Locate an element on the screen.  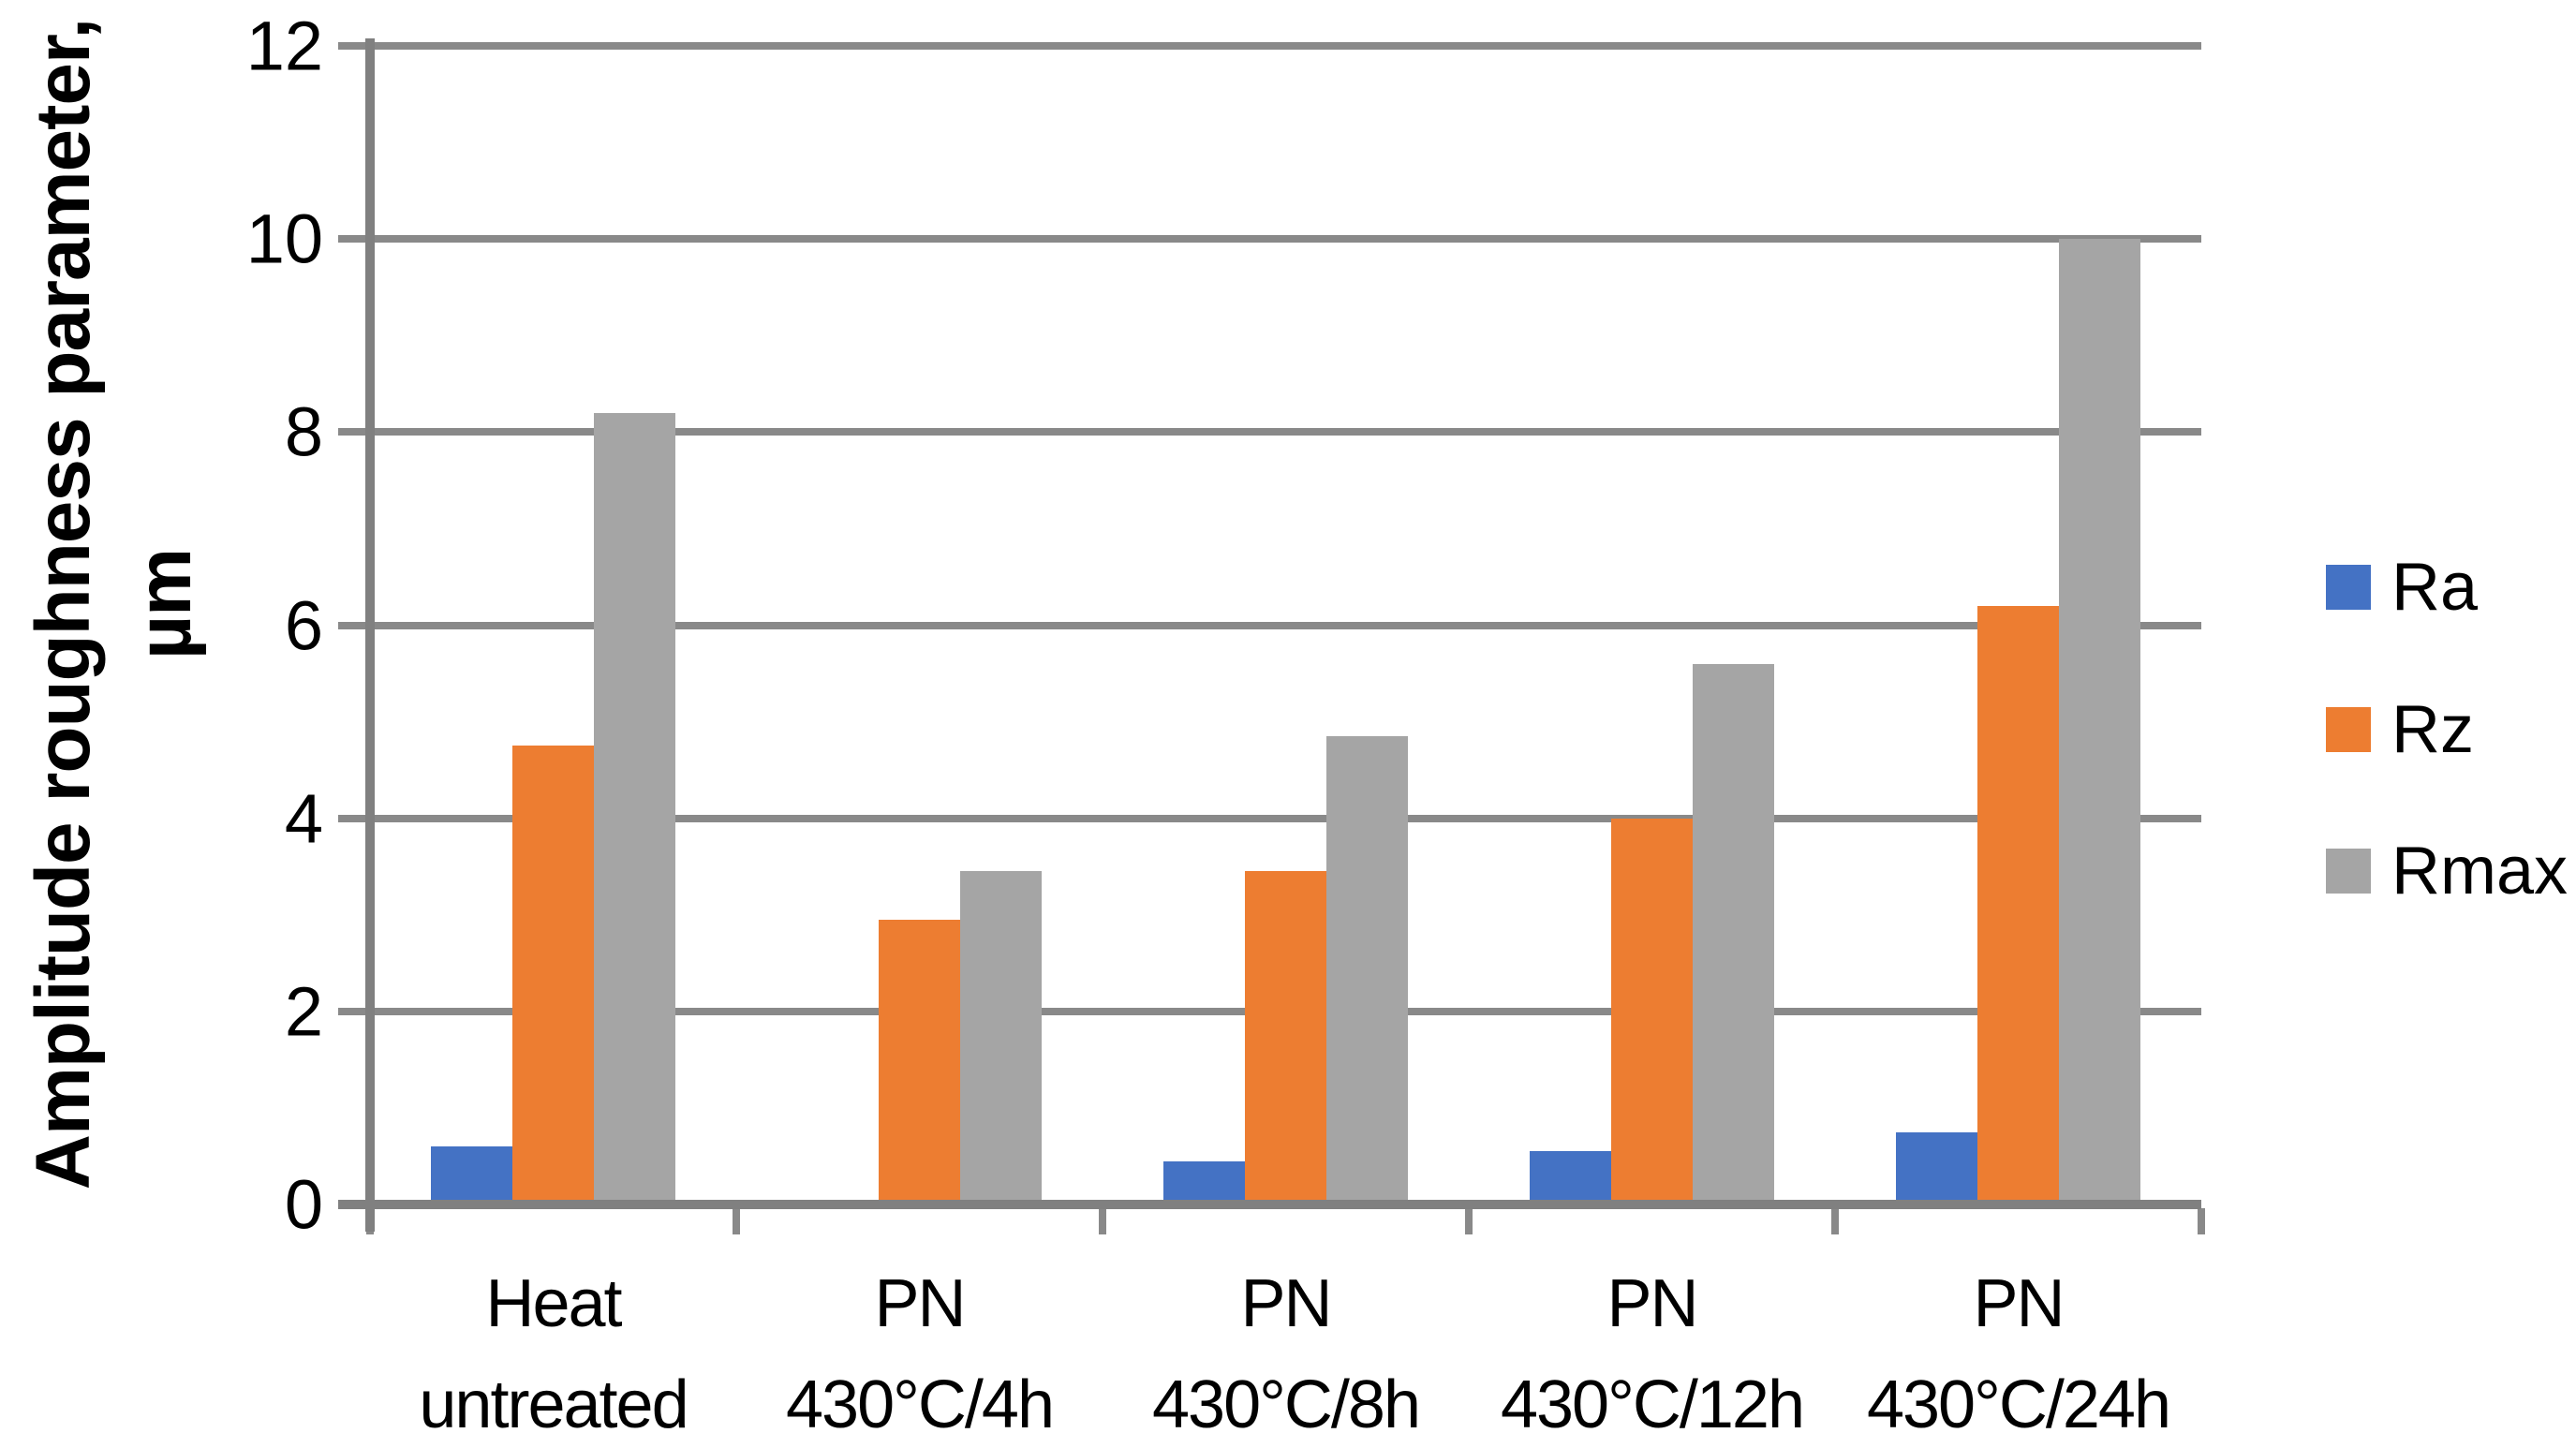
bar-rmax-cat1 is located at coordinates (635, 808).